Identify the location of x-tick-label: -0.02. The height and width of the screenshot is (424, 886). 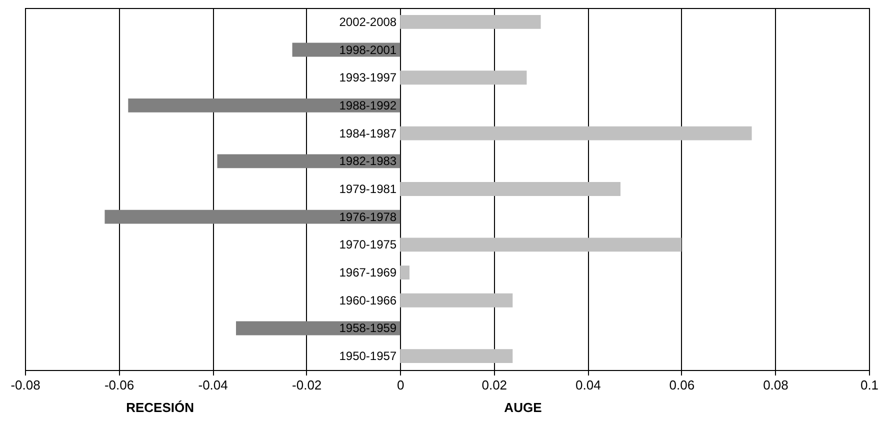
(307, 385).